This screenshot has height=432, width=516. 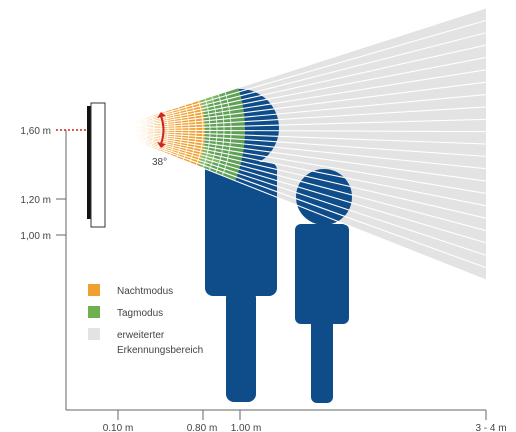 I want to click on legend-day-swatch, so click(x=94, y=312).